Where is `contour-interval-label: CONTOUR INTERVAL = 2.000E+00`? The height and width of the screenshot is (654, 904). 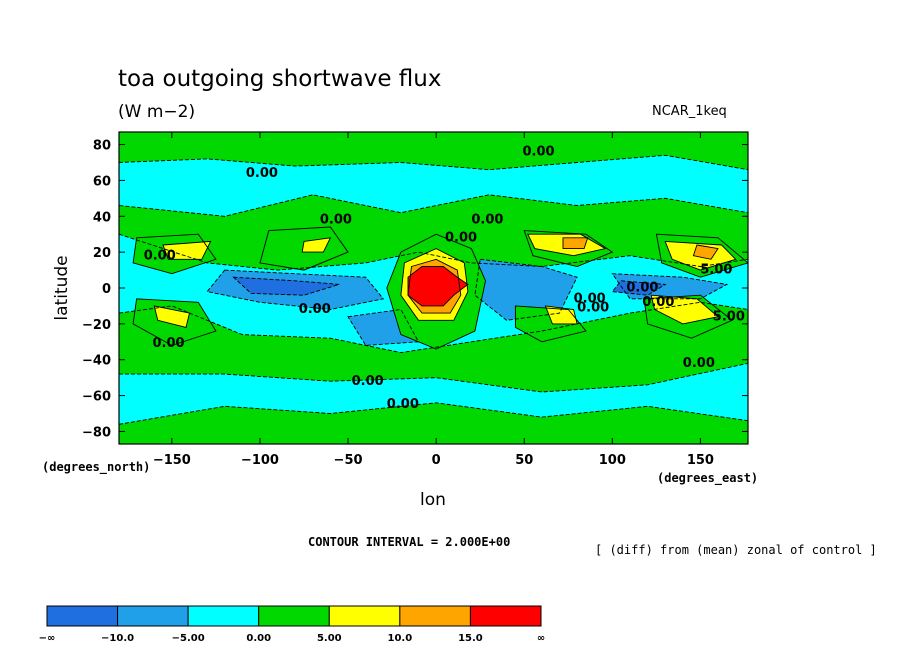 contour-interval-label: CONTOUR INTERVAL = 2.000E+00 is located at coordinates (409, 542).